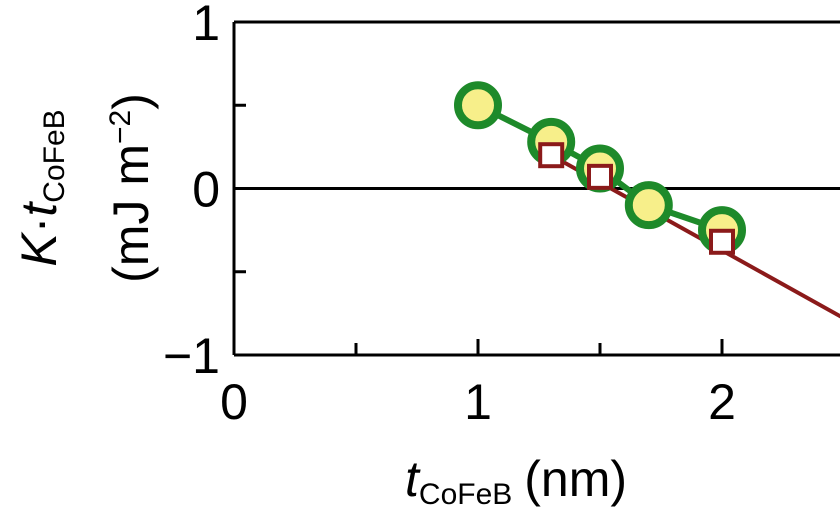 The width and height of the screenshot is (840, 508). Describe the element at coordinates (234, 402) in the screenshot. I see `x-tick-label: 0` at that location.